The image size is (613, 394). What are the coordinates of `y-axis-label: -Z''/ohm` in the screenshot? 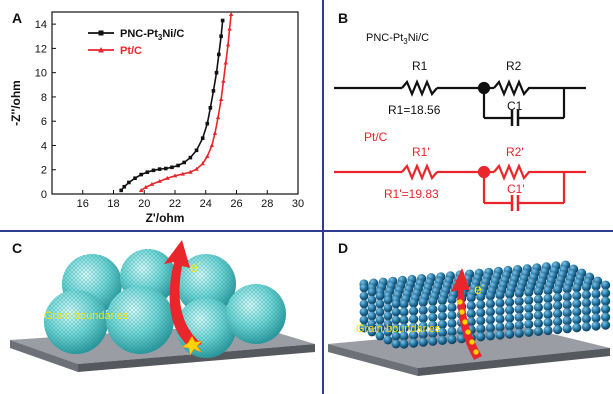 It's located at (16, 103).